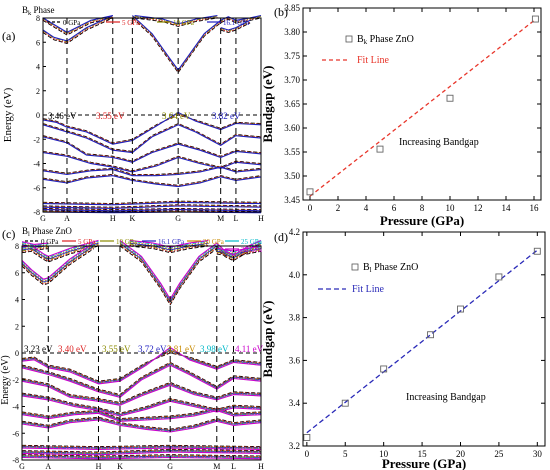  Describe the element at coordinates (394, 208) in the screenshot. I see `x-tick-label: 6` at that location.